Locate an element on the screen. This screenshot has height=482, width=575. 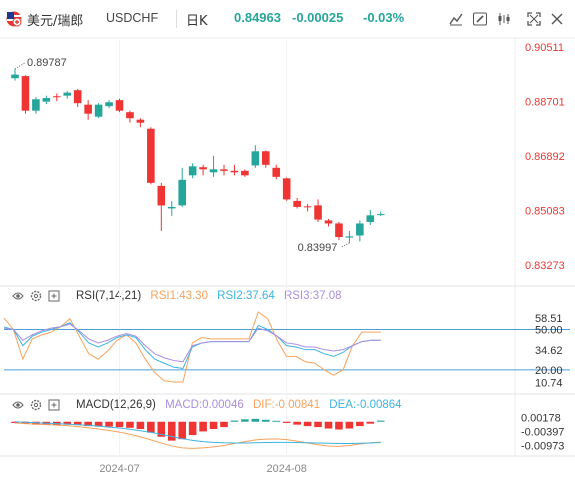
high-annotation: 0.89787 is located at coordinates (47, 63).